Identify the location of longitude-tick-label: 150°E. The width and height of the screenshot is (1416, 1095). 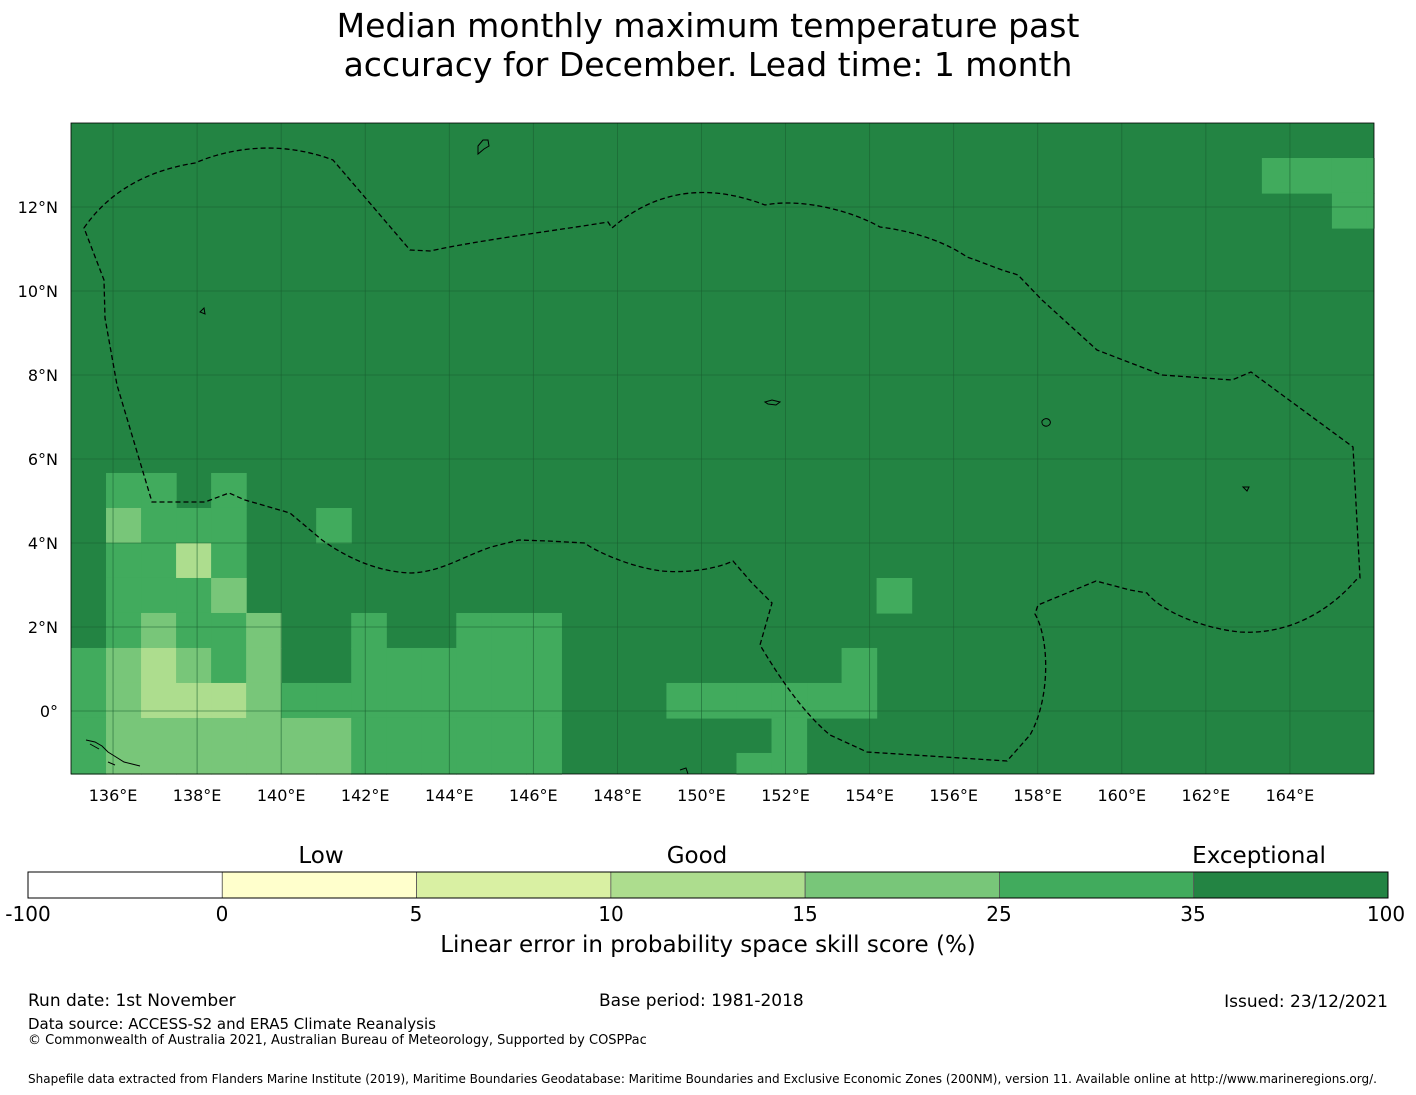
(701, 795).